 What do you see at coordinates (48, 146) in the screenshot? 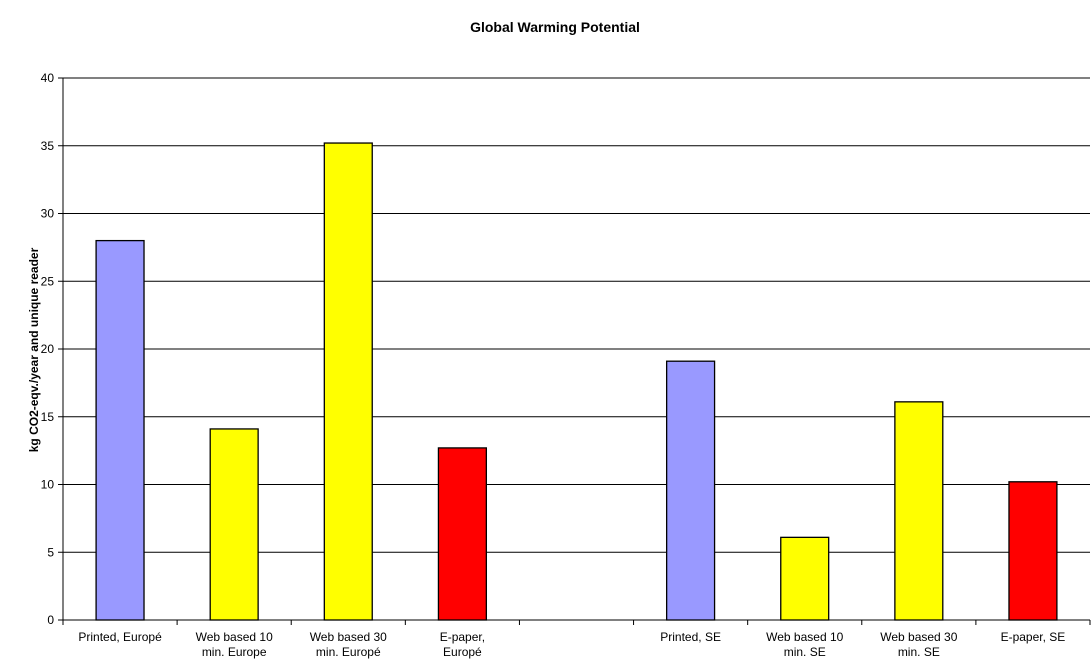
I see `y-tick-label: 35` at bounding box center [48, 146].